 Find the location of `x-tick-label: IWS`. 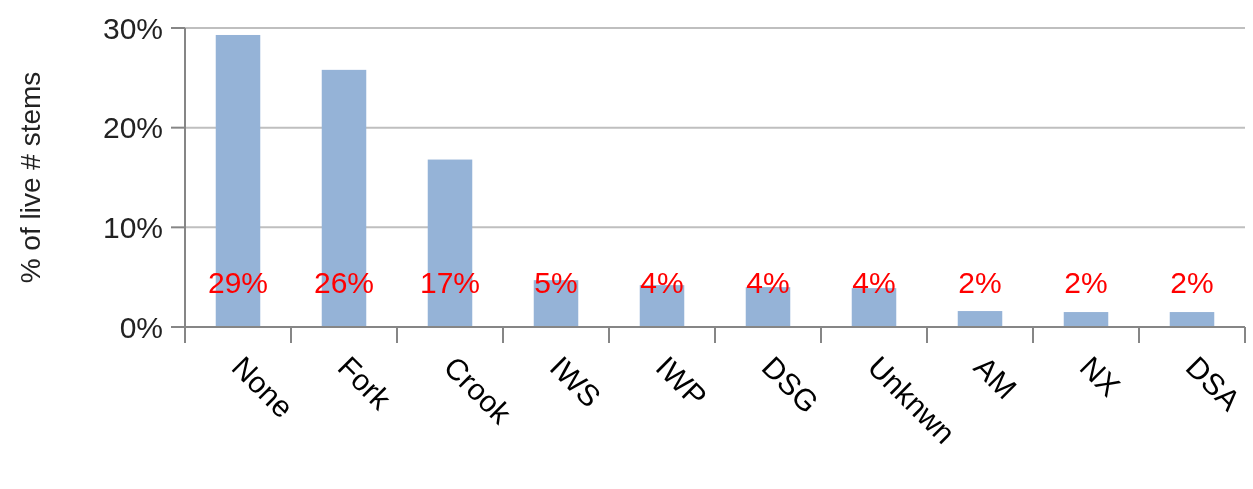

x-tick-label: IWS is located at coordinates (575, 381).